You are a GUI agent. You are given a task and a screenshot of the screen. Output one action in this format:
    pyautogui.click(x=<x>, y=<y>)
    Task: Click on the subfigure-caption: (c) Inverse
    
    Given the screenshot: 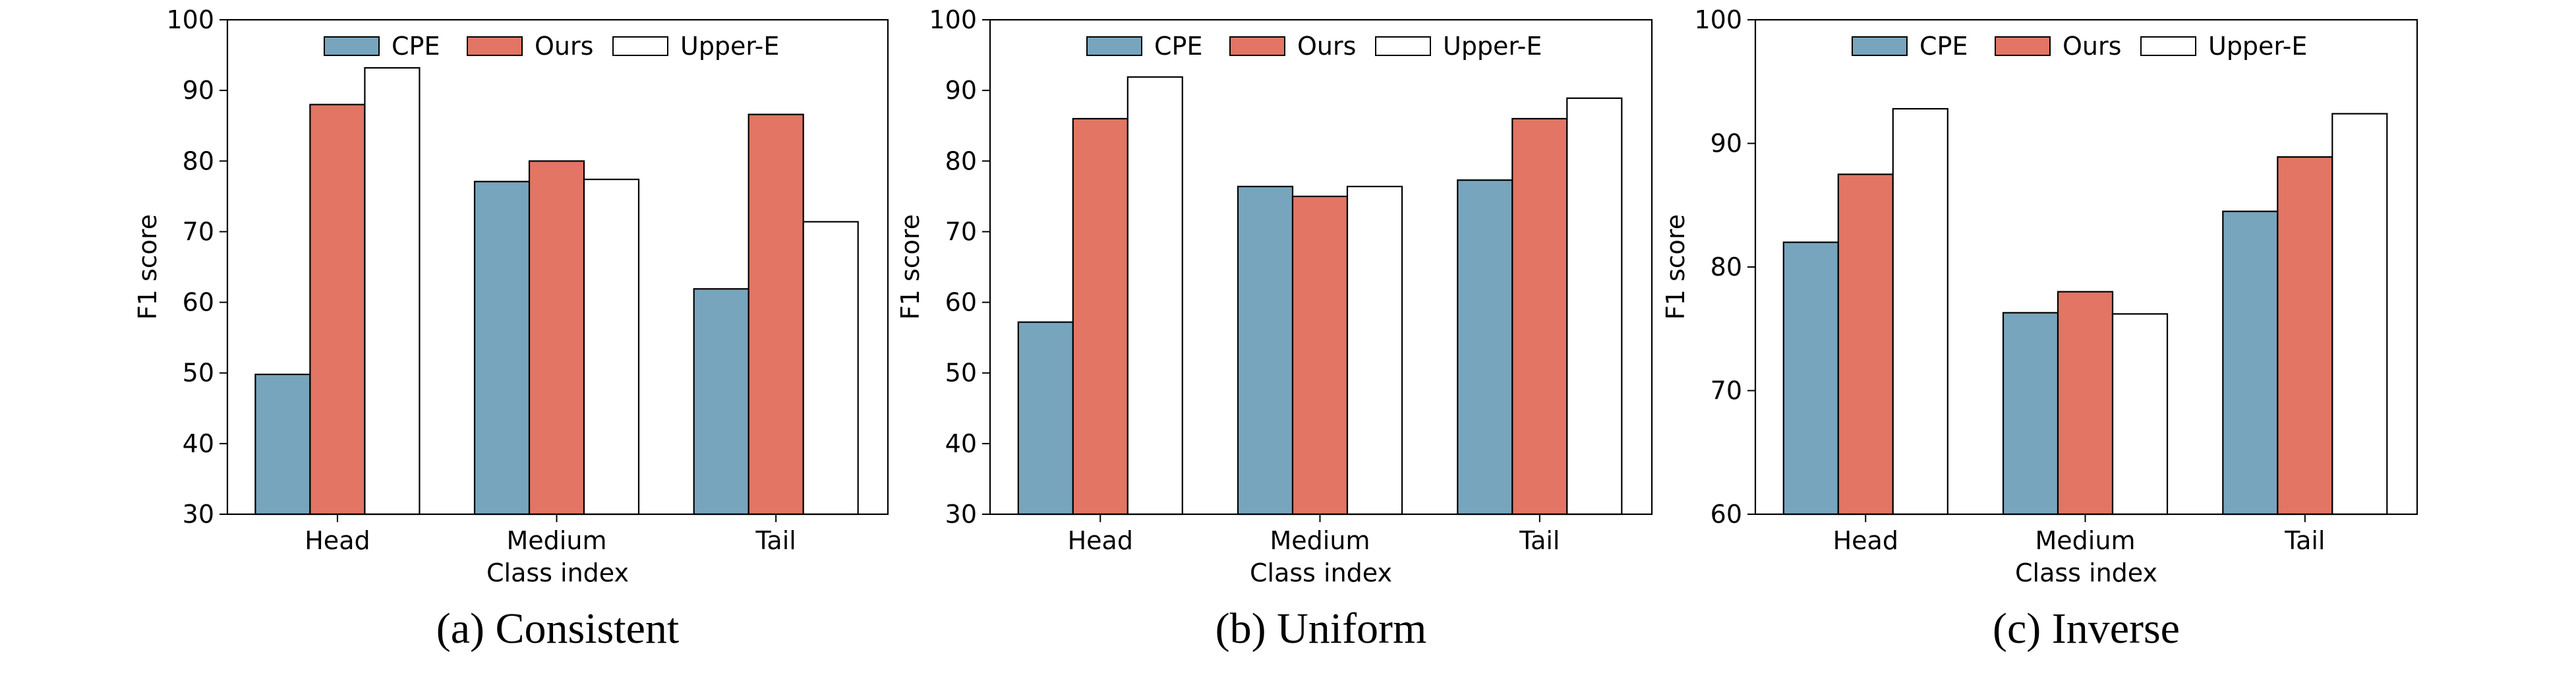 What is the action you would take?
    pyautogui.click(x=2086, y=629)
    